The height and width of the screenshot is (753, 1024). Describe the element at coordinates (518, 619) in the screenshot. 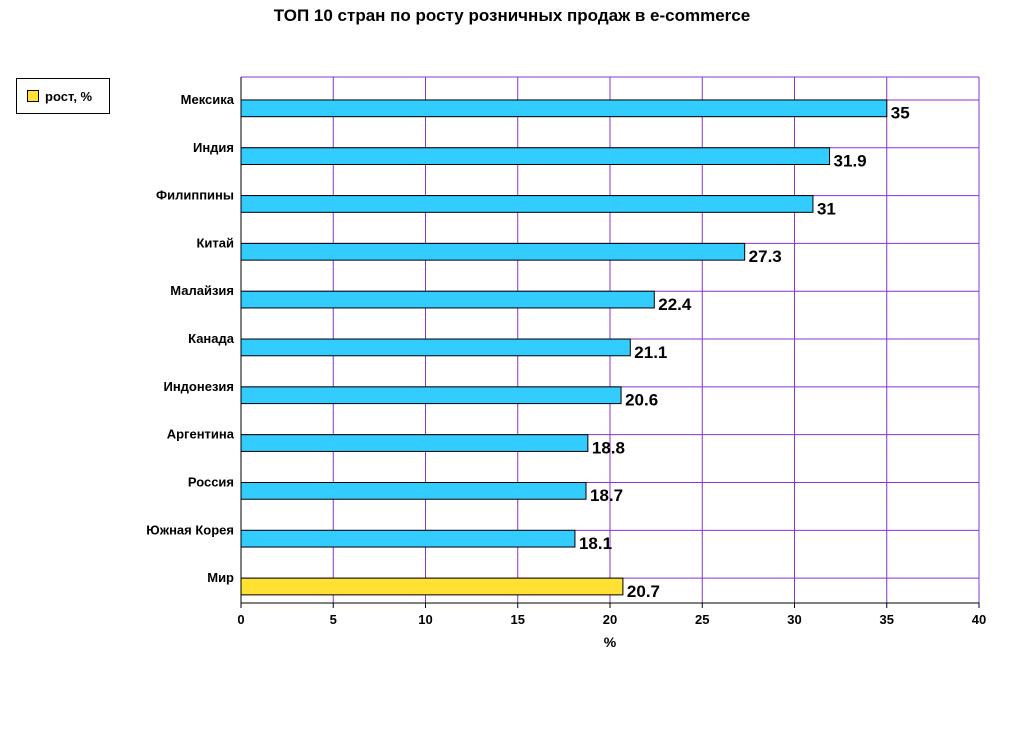

I see `x-tick-label: 15` at that location.